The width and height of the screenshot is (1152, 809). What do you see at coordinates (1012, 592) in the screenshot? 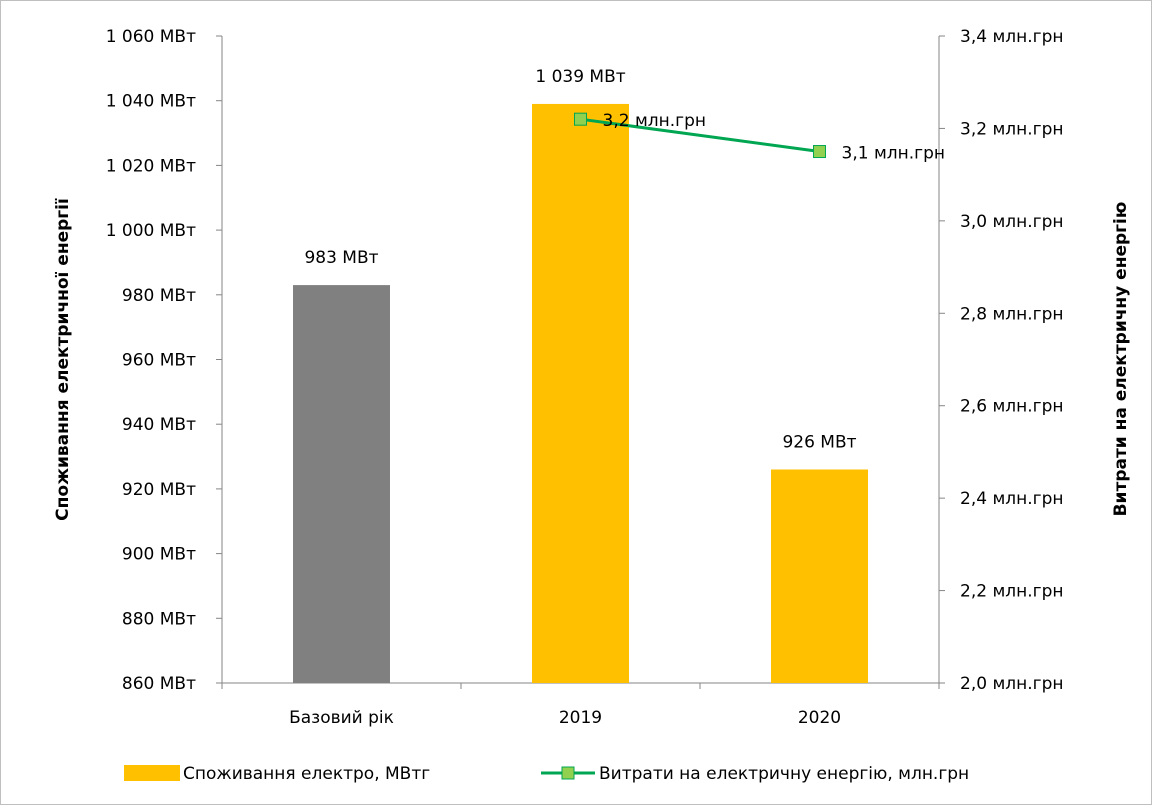
I see `right-tick-label: 2,2 млн.грн` at bounding box center [1012, 592].